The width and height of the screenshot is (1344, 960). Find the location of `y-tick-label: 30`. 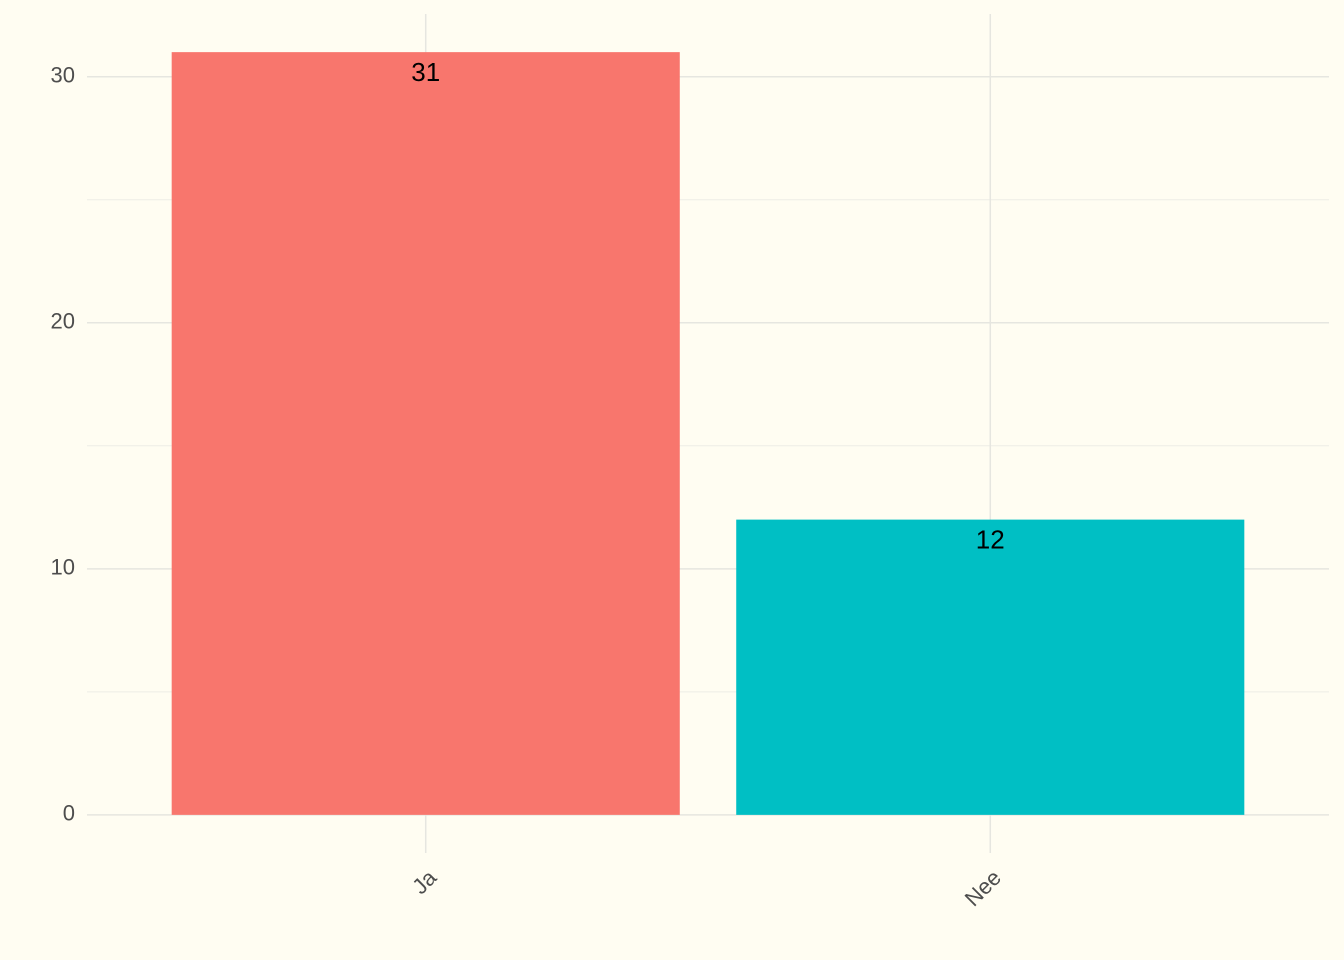

y-tick-label: 30 is located at coordinates (63, 75).